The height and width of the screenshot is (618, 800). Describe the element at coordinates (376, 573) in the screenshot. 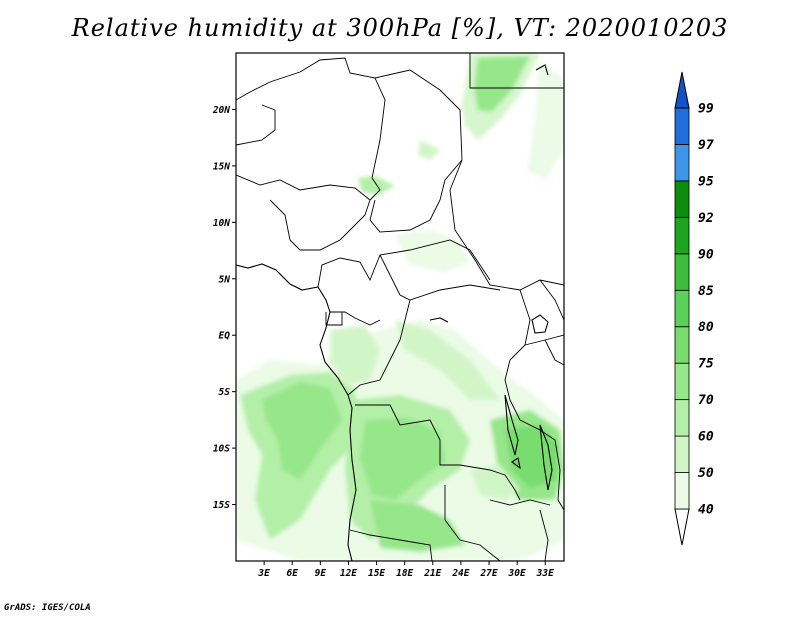

I see `lon-tick-label: 15E` at that location.